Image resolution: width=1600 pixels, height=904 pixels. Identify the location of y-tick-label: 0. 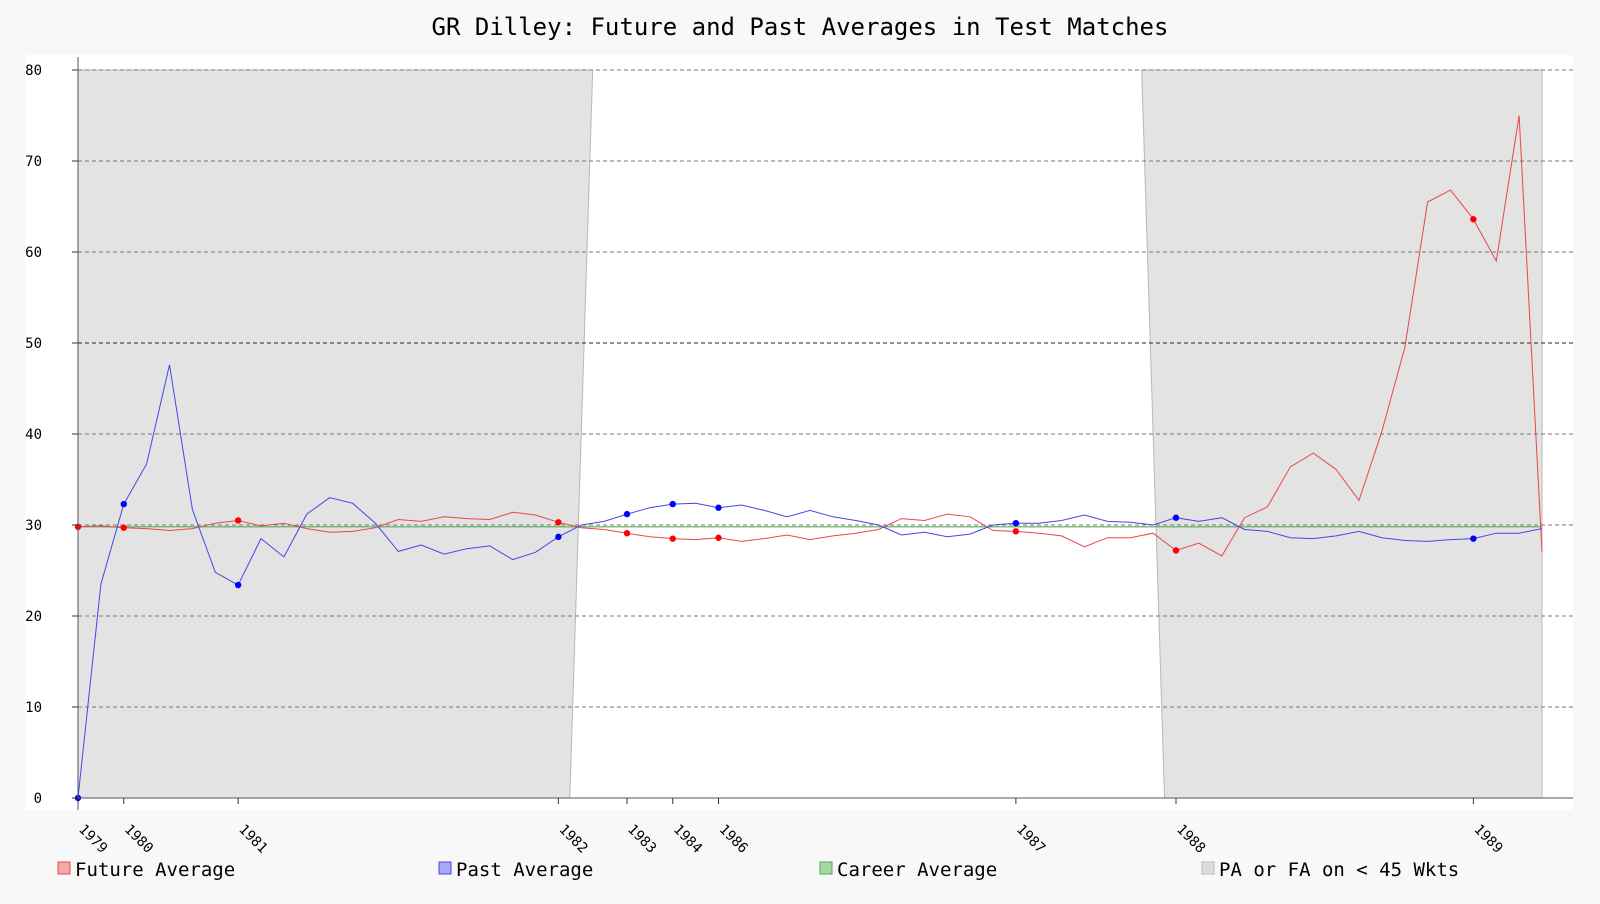
(38, 799).